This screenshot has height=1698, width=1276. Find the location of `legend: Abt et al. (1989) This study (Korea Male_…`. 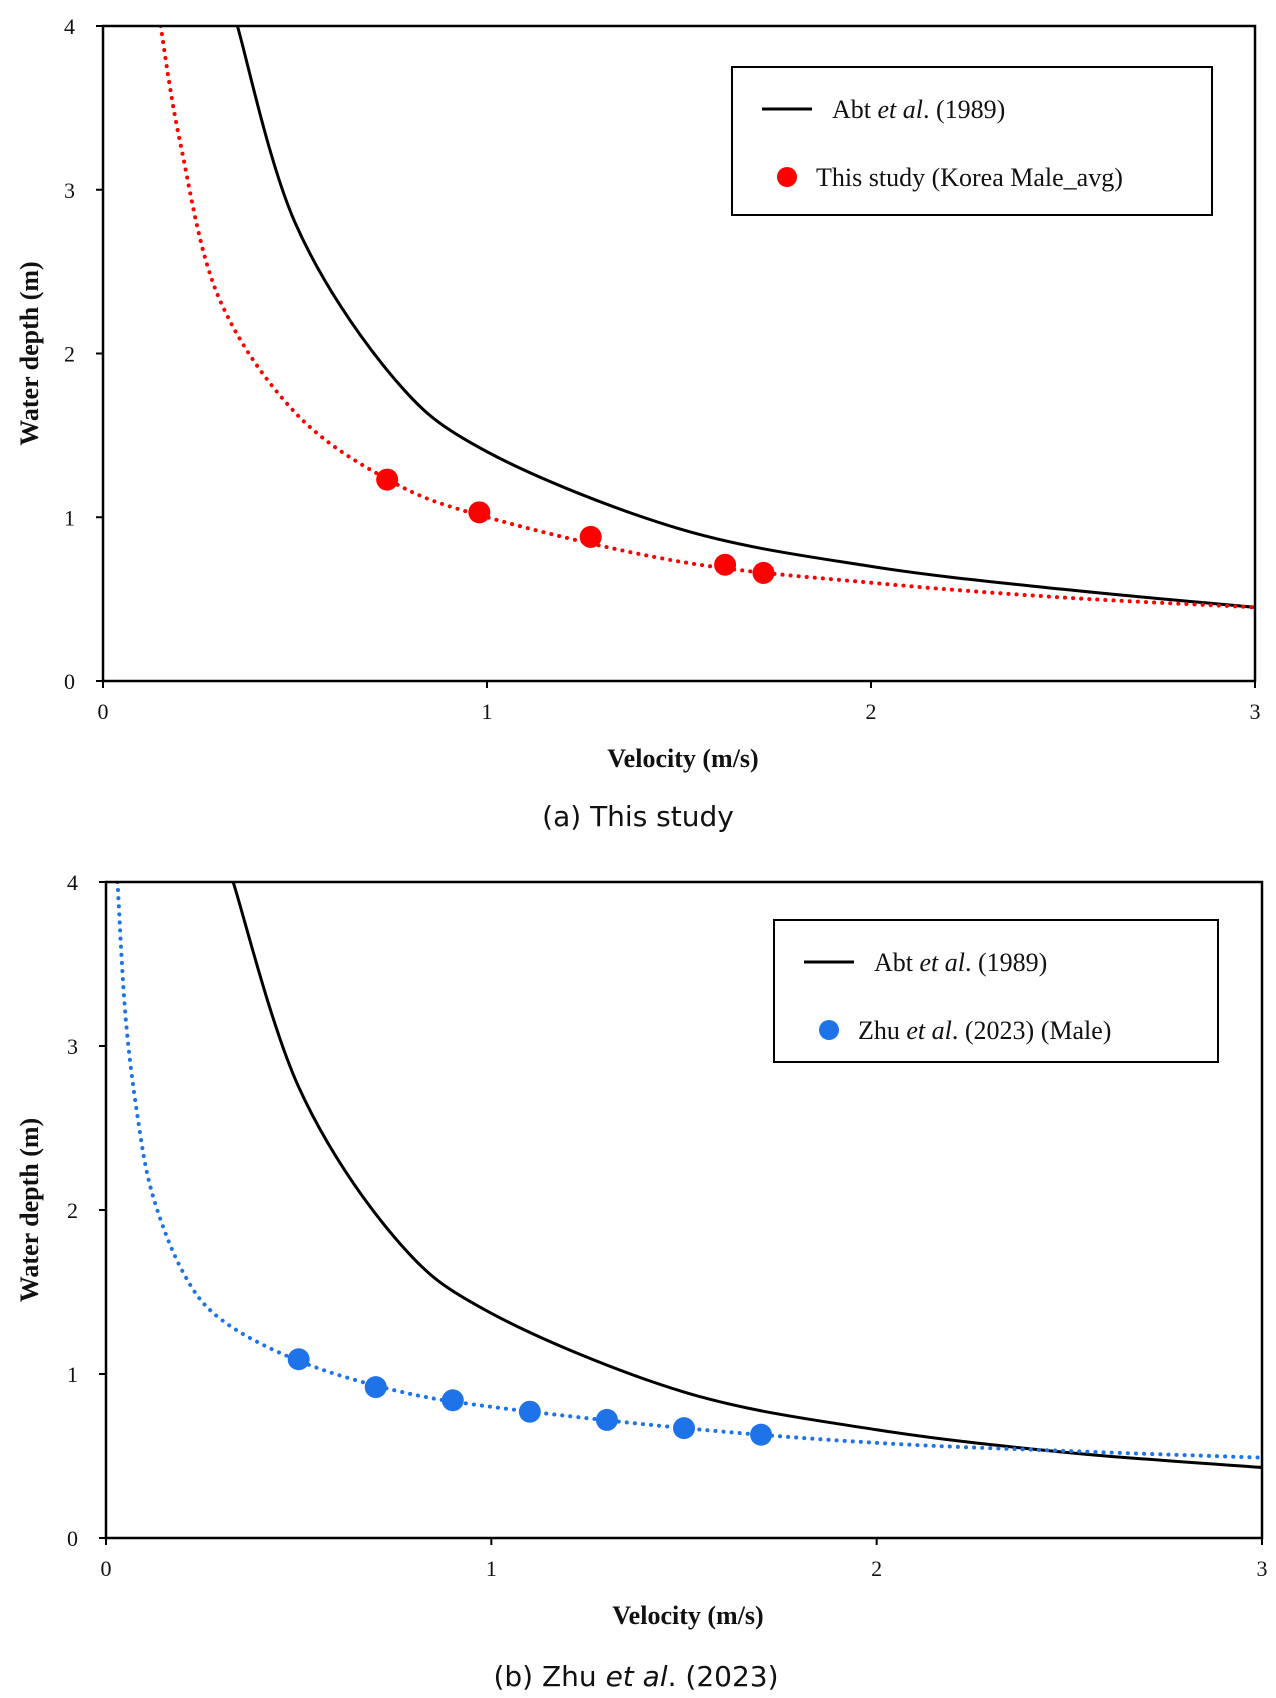

legend: Abt et al. (1989) This study (Korea Male_… is located at coordinates (972, 141).